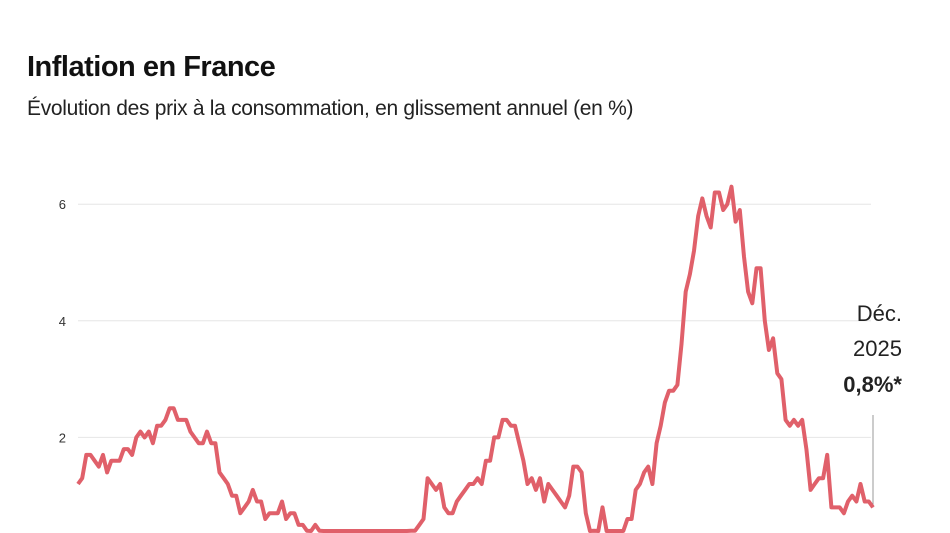  Describe the element at coordinates (872, 384) in the screenshot. I see `annotation-value: 0,8%*` at that location.